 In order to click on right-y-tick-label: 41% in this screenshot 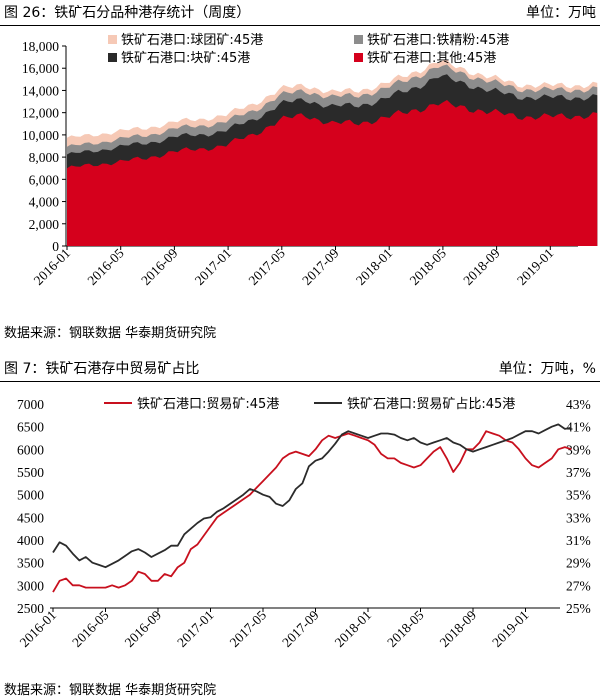, I will do `click(578, 427)`.